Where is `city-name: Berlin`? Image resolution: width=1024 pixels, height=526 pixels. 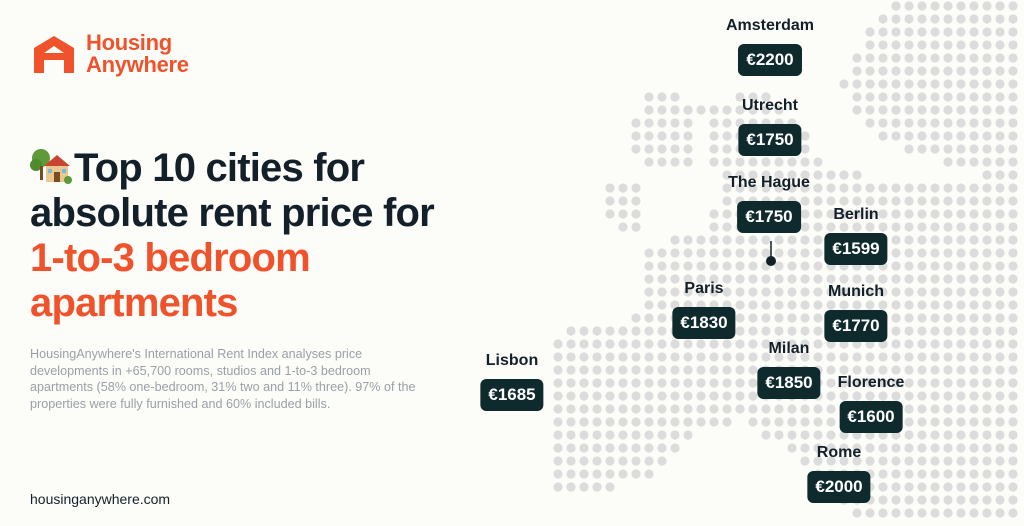
city-name: Berlin is located at coordinates (856, 214).